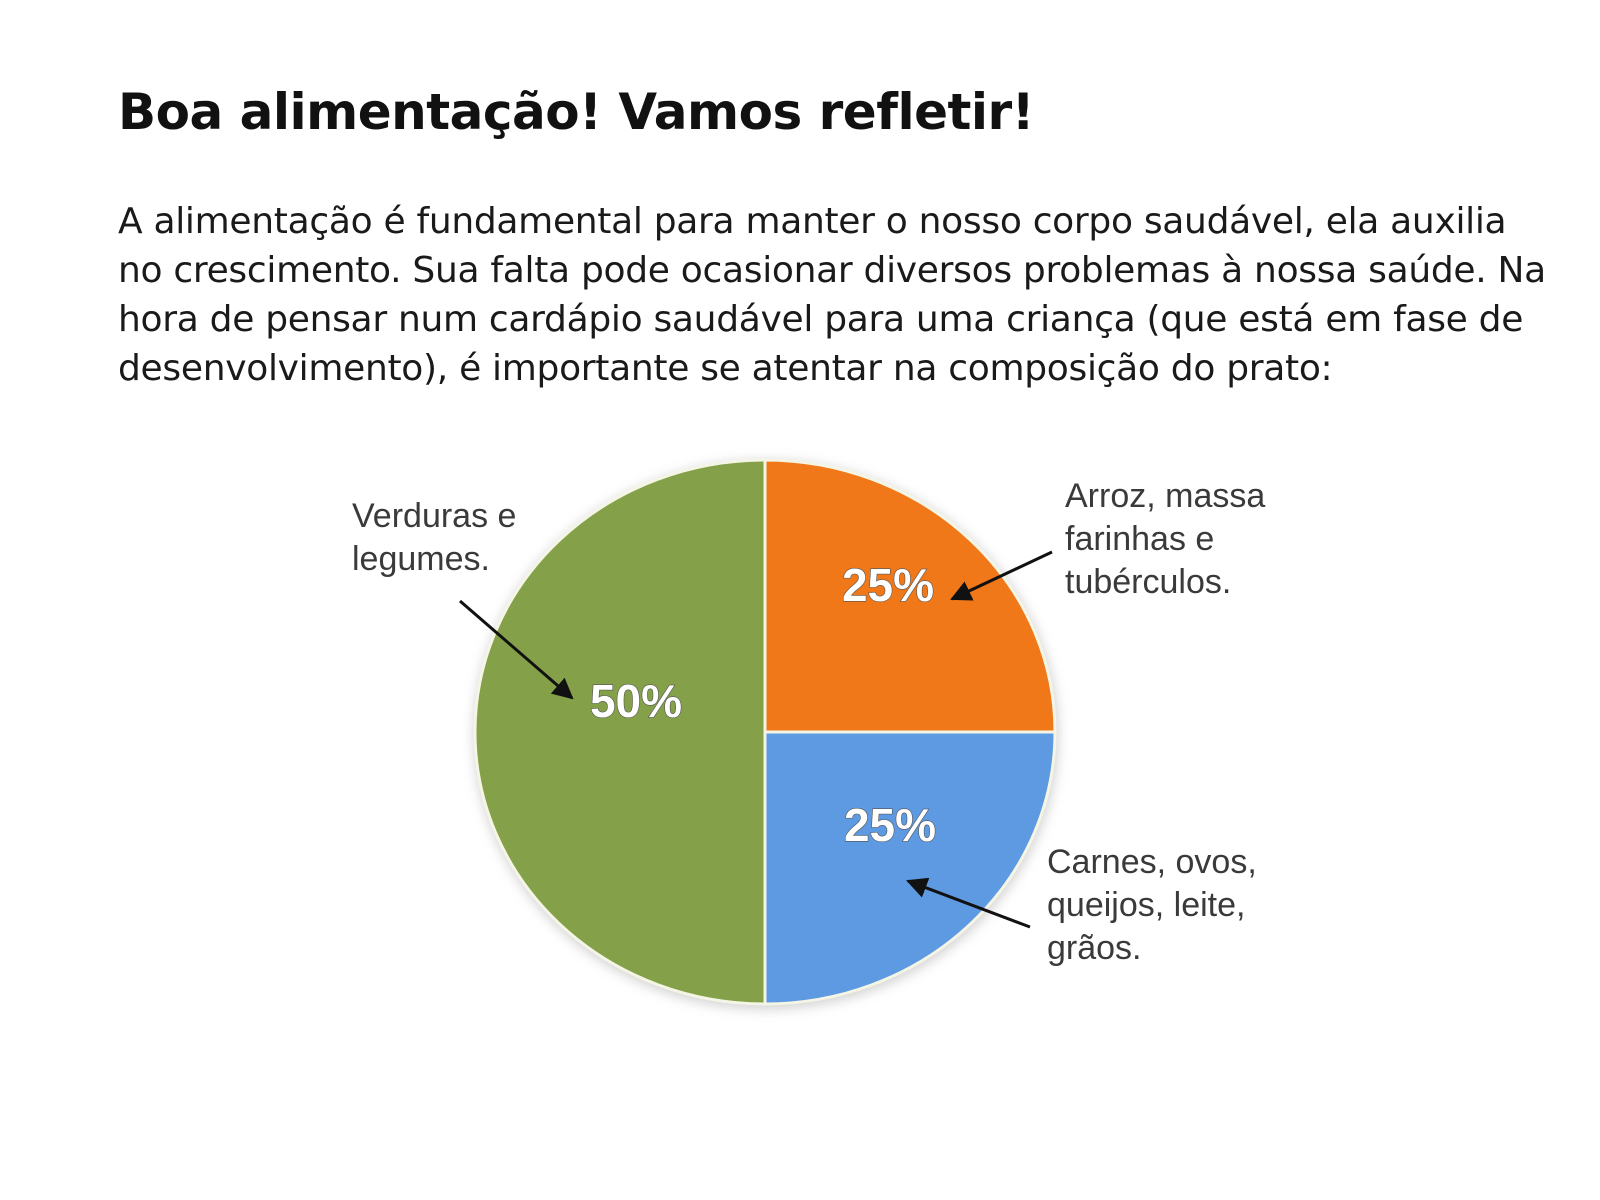  I want to click on grains-callout-arrow, so click(1001, 575).